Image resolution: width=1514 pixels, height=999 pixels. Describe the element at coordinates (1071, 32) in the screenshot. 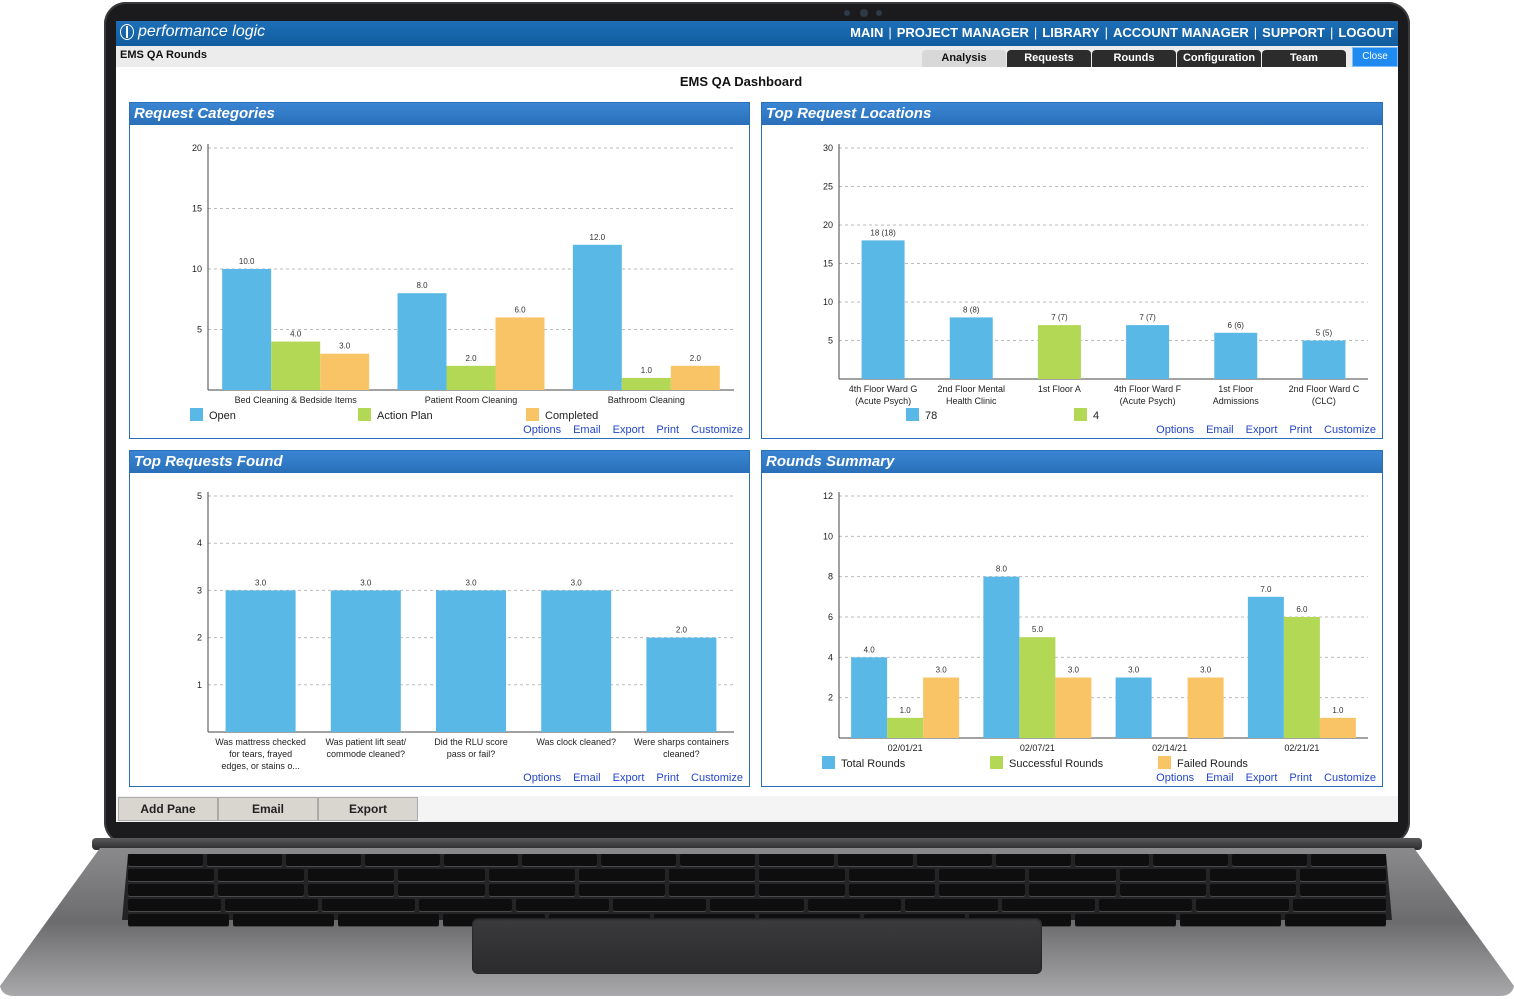

I see `nav-link-library: LIBRARY` at that location.